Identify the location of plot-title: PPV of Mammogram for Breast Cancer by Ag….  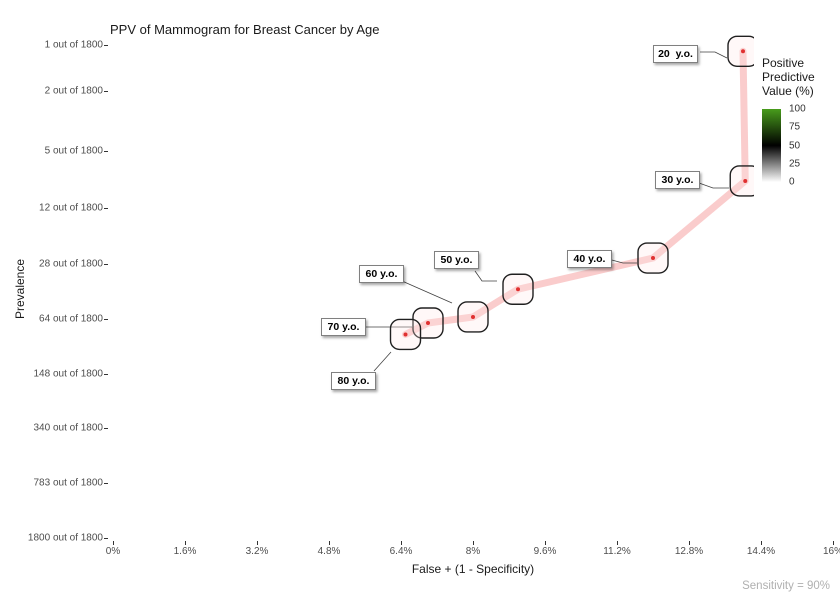
(245, 29).